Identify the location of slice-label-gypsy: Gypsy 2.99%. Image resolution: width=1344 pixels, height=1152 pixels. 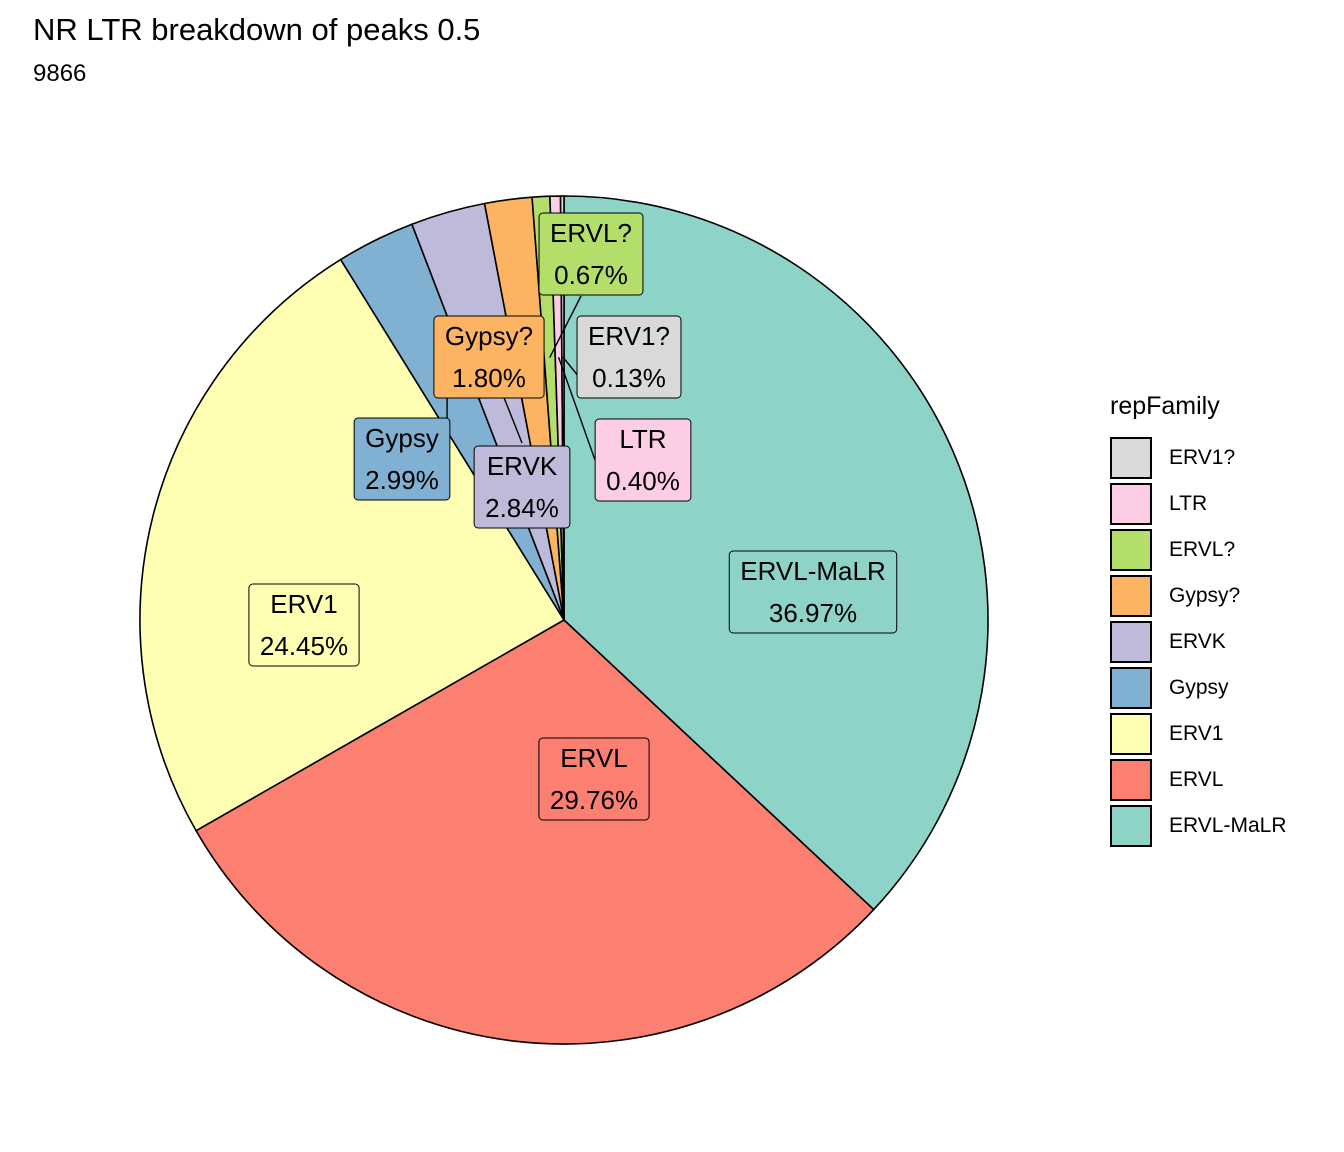
(402, 459).